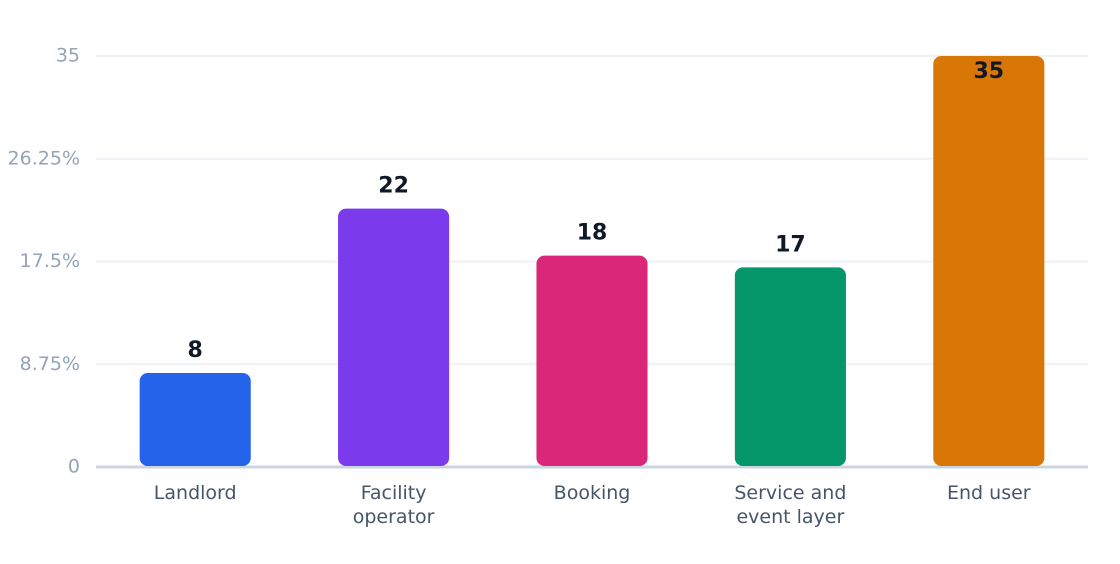 The height and width of the screenshot is (564, 1120). Describe the element at coordinates (195, 350) in the screenshot. I see `value-label: 8` at that location.